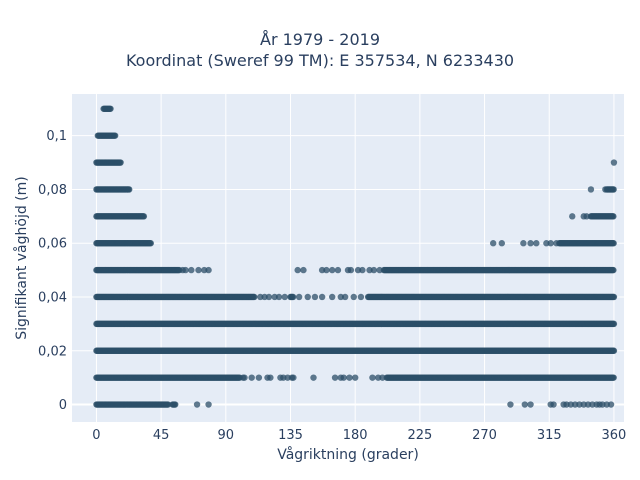  What do you see at coordinates (226, 435) in the screenshot?
I see `x-tick-label: 90` at bounding box center [226, 435].